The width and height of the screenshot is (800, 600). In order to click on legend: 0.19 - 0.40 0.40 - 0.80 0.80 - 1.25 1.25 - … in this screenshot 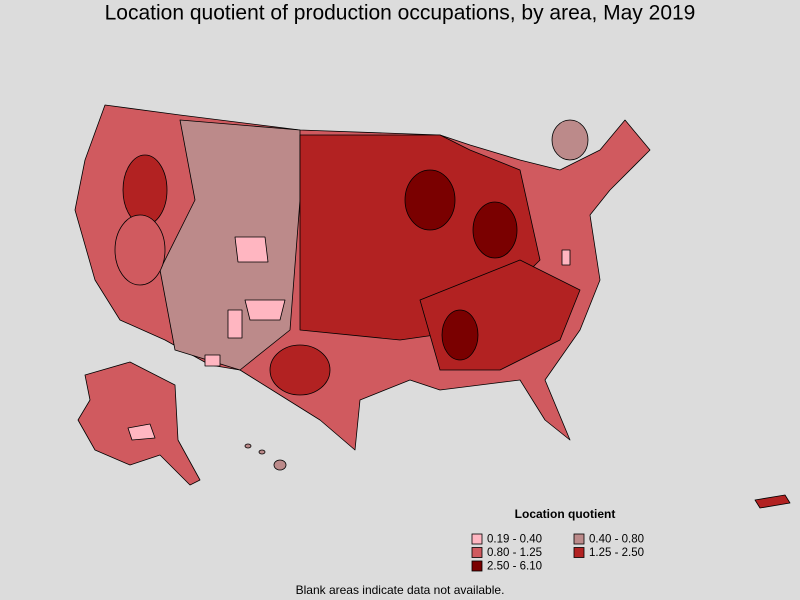, I will do `click(557, 553)`.